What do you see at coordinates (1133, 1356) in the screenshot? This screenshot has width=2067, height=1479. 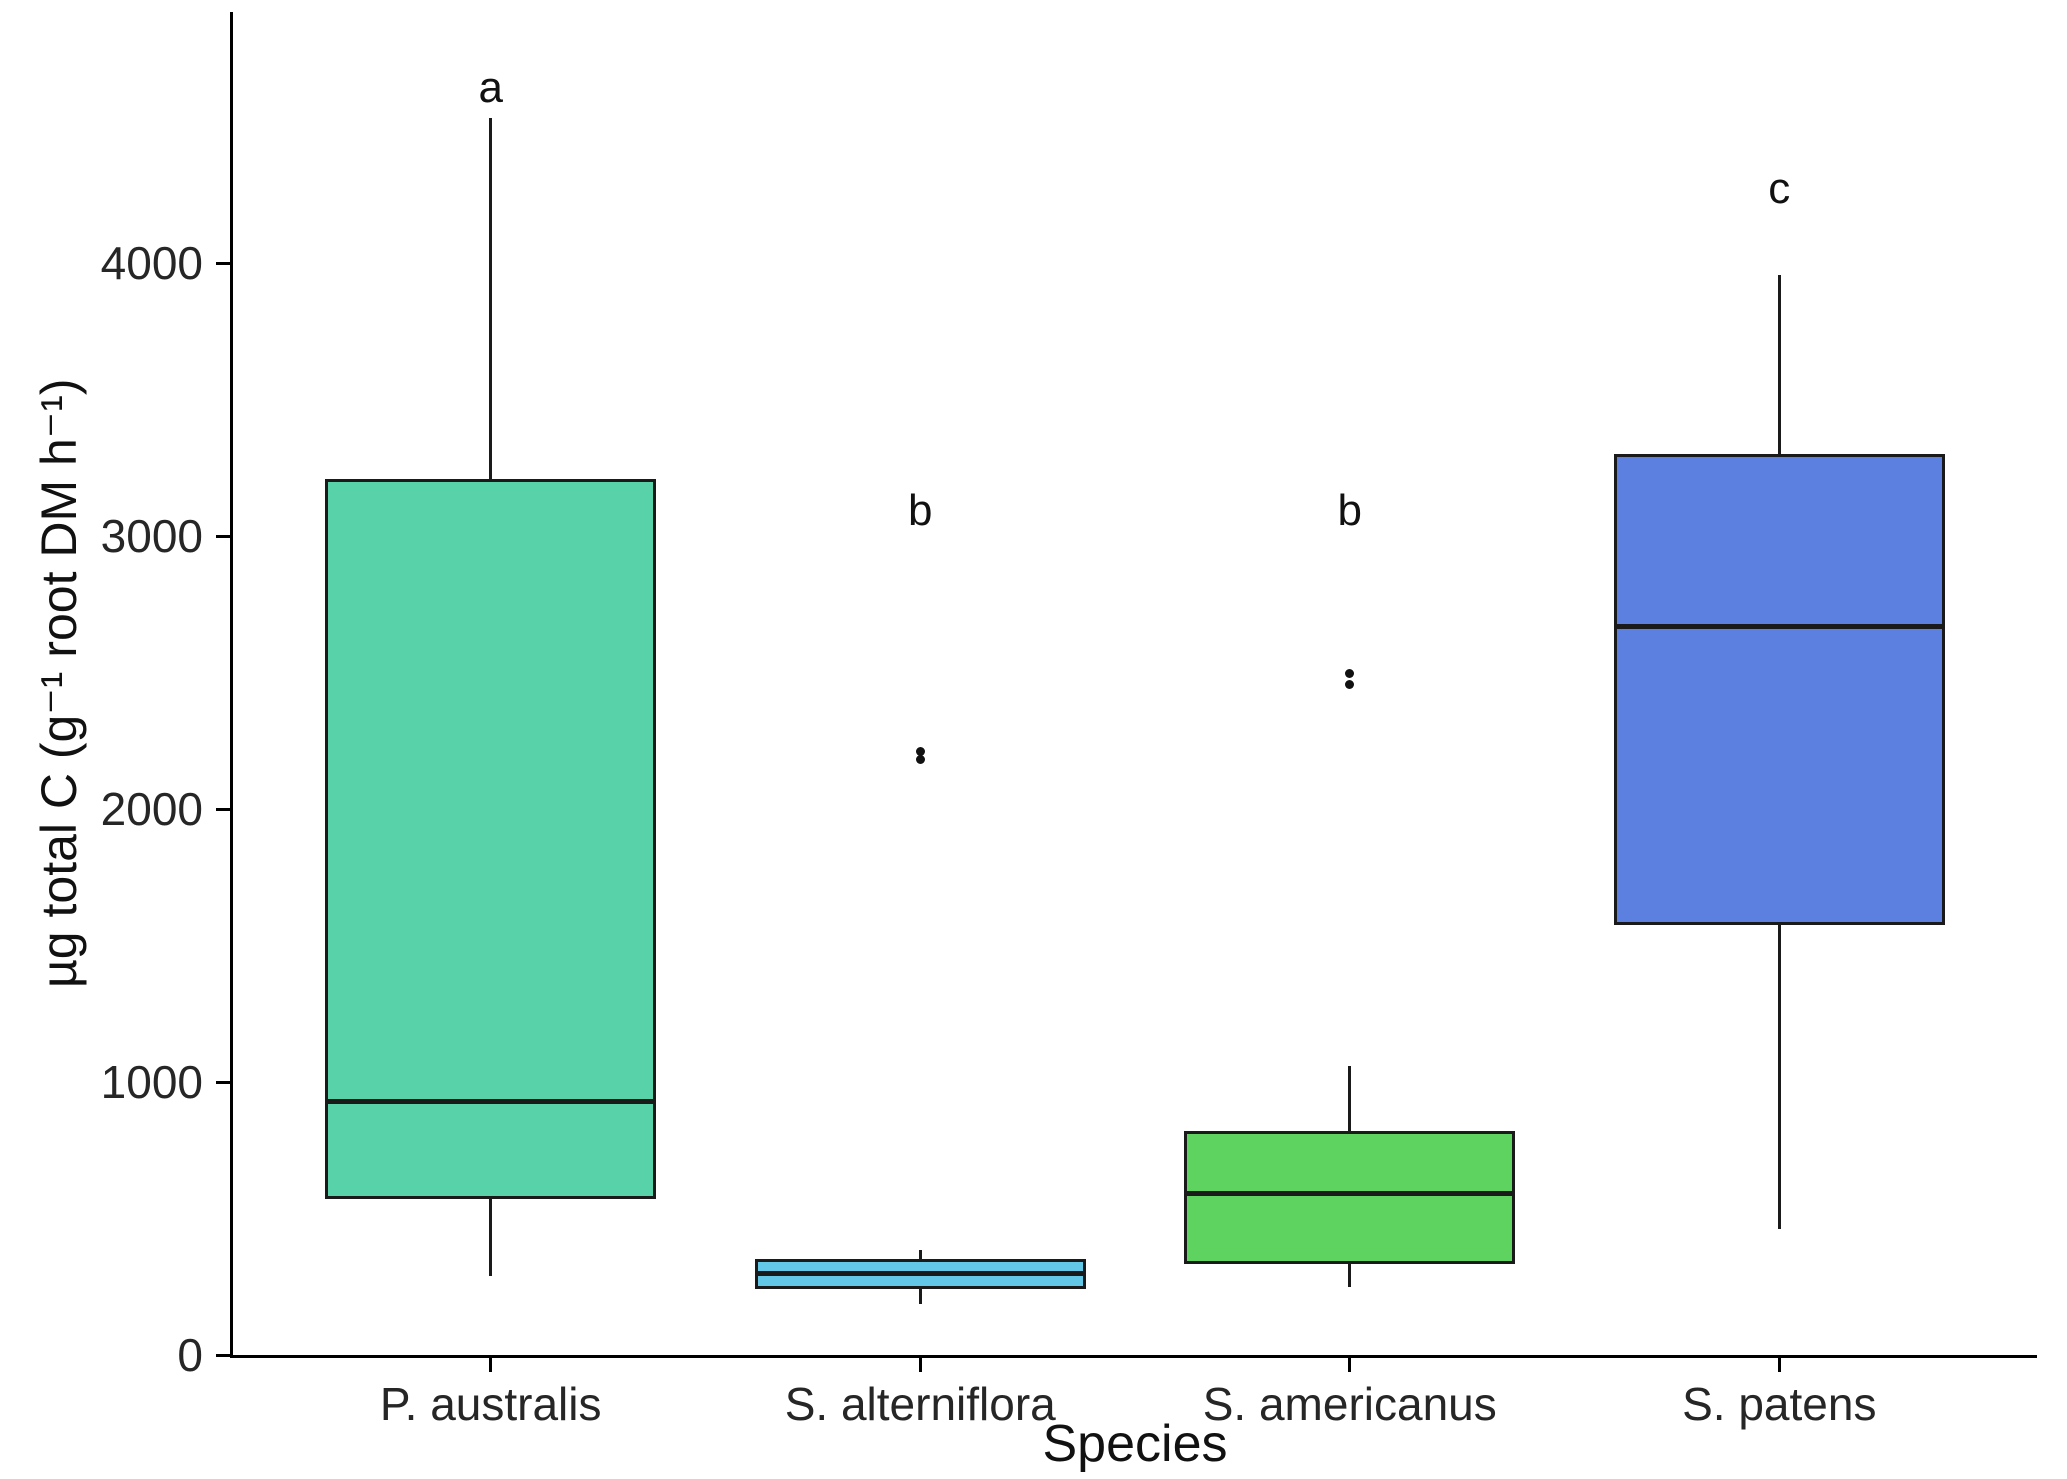 I see `x-axis-line` at bounding box center [1133, 1356].